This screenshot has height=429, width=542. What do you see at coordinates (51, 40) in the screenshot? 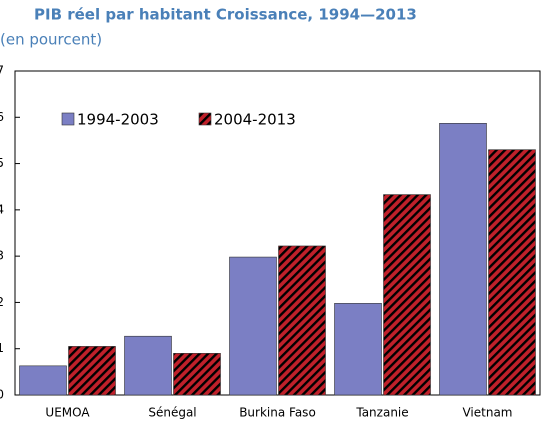
I see `chart-subtitle: (en pourcent)` at bounding box center [51, 40].